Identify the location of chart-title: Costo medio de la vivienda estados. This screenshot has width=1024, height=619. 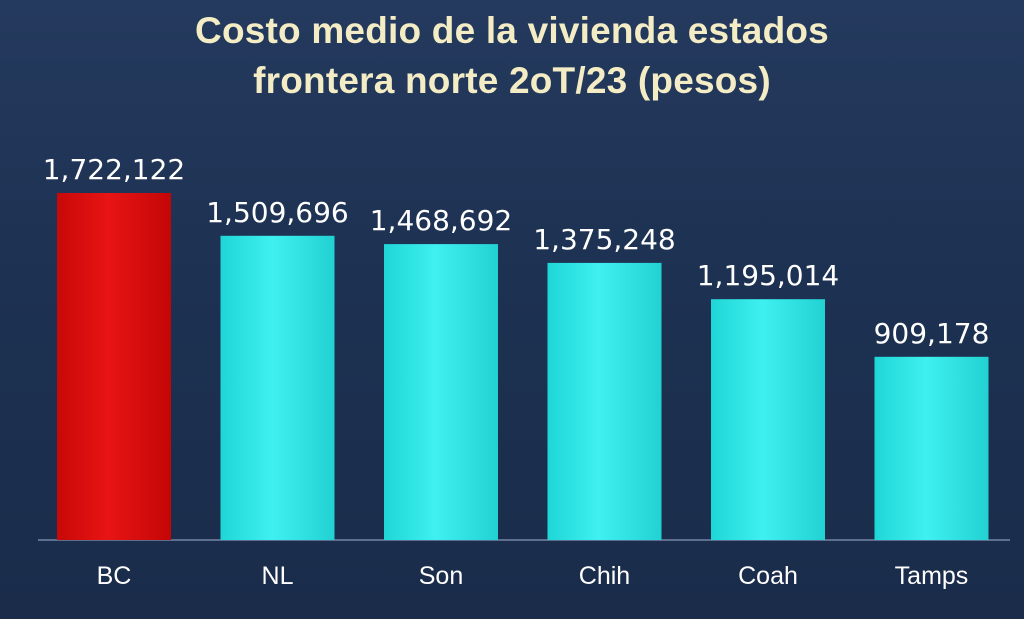
(512, 30).